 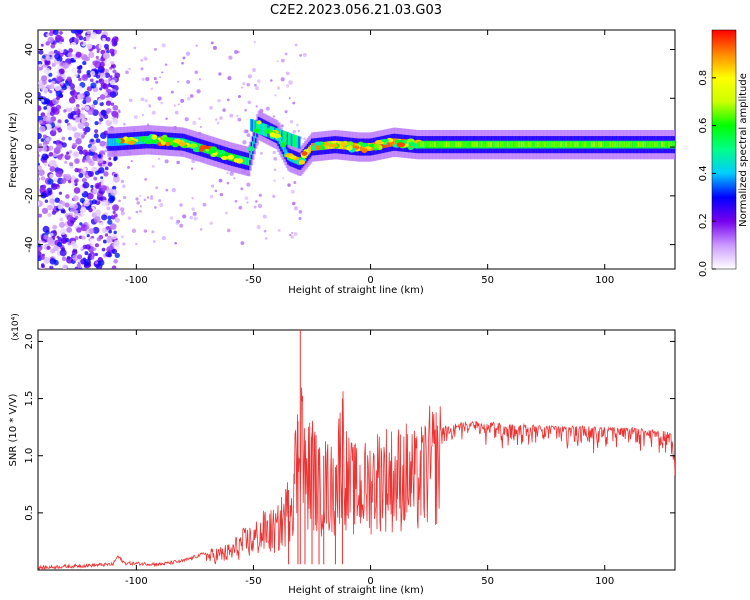 I want to click on colorbar-tick-label: 0.0, so click(x=703, y=269).